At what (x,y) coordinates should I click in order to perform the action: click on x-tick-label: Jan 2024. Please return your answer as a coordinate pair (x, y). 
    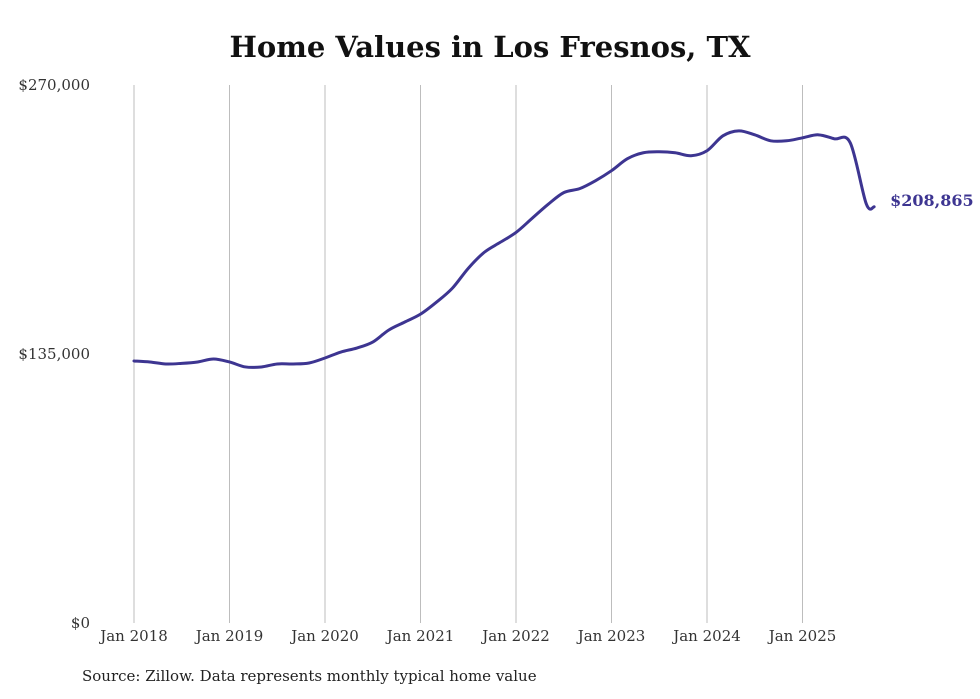
    Looking at the image, I should click on (706, 636).